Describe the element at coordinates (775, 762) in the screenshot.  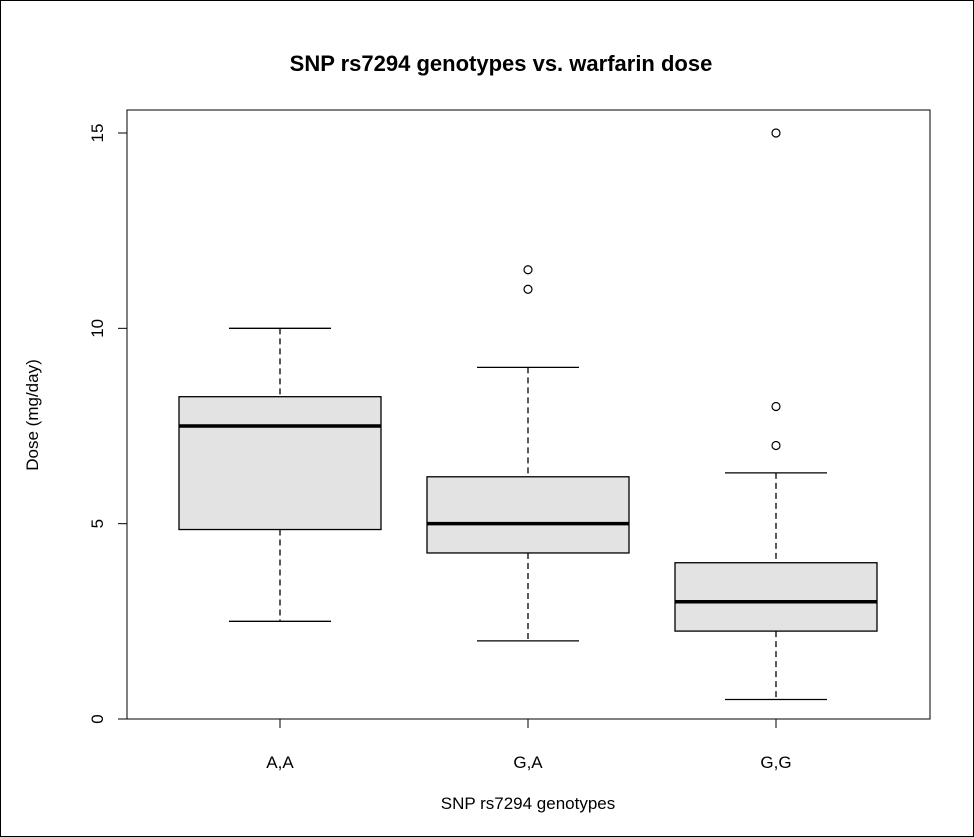
I see `x-tick-label: G,G` at that location.